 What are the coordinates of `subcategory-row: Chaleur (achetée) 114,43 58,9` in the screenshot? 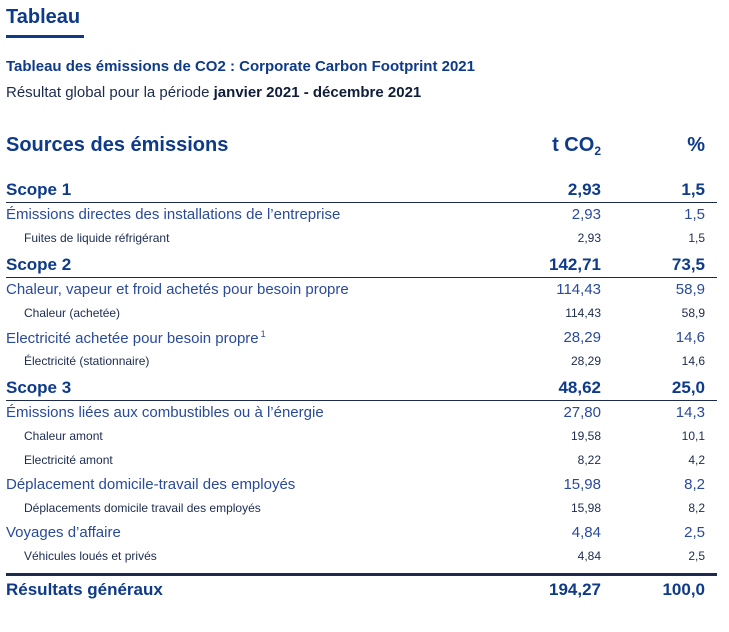 It's located at (361, 314).